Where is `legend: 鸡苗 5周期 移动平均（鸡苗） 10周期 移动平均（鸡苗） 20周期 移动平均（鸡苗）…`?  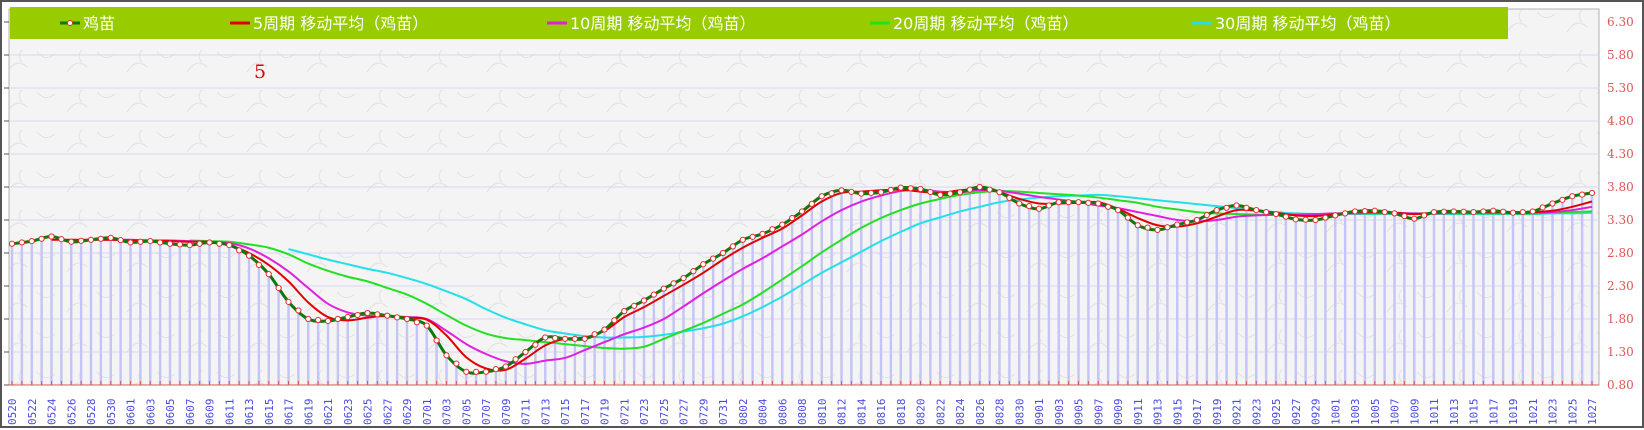
legend: 鸡苗 5周期 移动平均（鸡苗） 10周期 移动平均（鸡苗） 20周期 移动平均（鸡苗）… is located at coordinates (759, 23).